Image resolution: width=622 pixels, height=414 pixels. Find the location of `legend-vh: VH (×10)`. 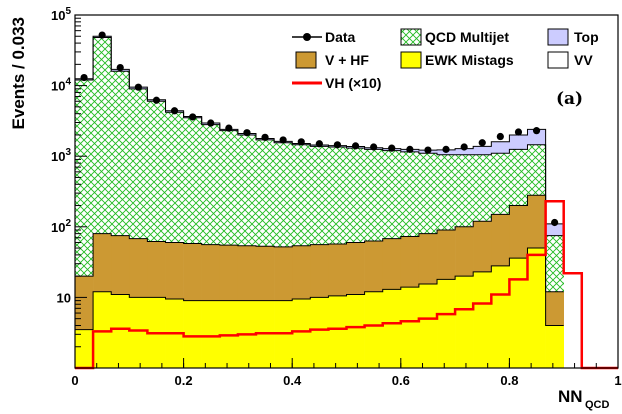

legend-vh: VH (×10) is located at coordinates (336, 83).